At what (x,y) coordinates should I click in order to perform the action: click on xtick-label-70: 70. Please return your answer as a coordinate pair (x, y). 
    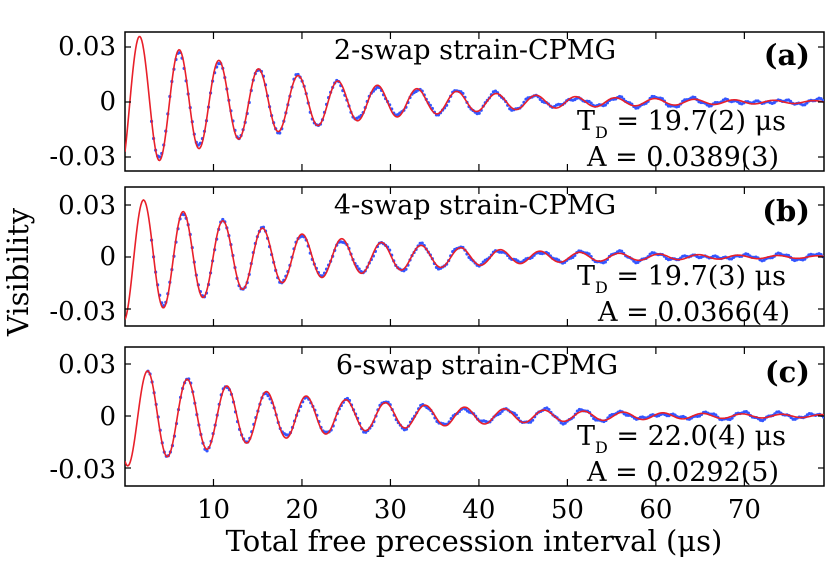
    Looking at the image, I should click on (744, 510).